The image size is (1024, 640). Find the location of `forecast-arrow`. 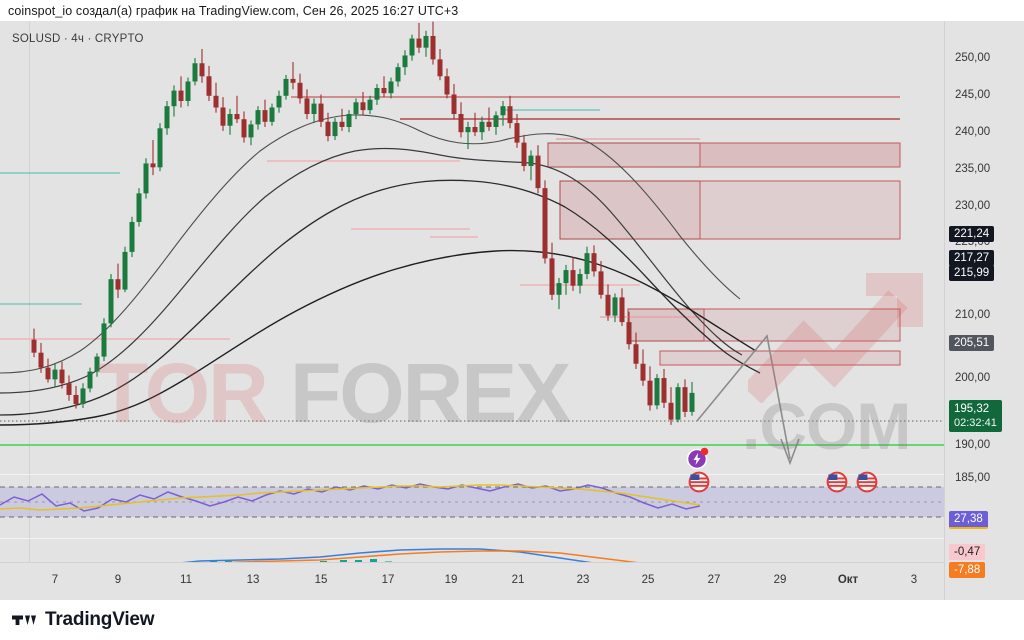

forecast-arrow is located at coordinates (748, 400).